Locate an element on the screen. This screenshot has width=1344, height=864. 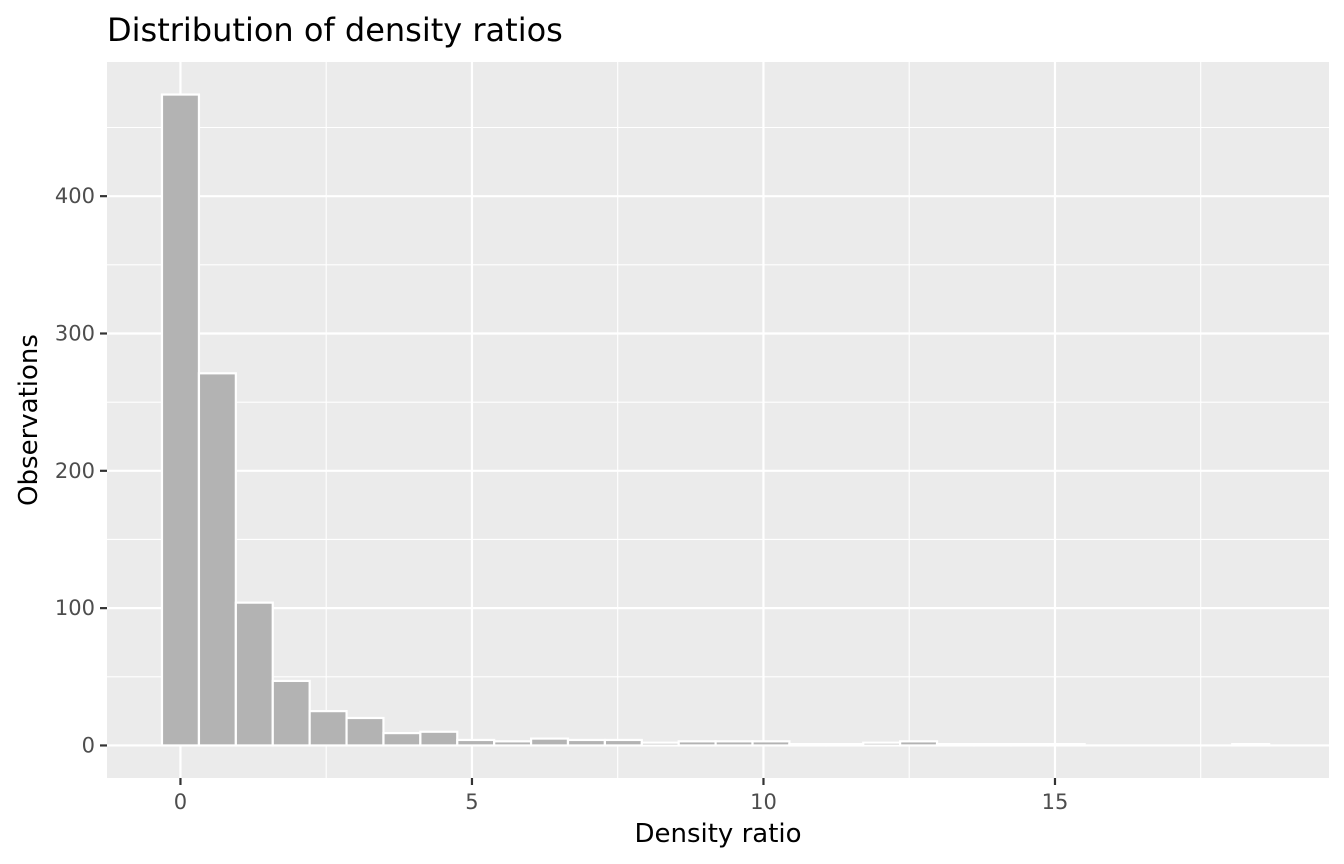
x-axis: 0 5 10 15 is located at coordinates (621, 796).